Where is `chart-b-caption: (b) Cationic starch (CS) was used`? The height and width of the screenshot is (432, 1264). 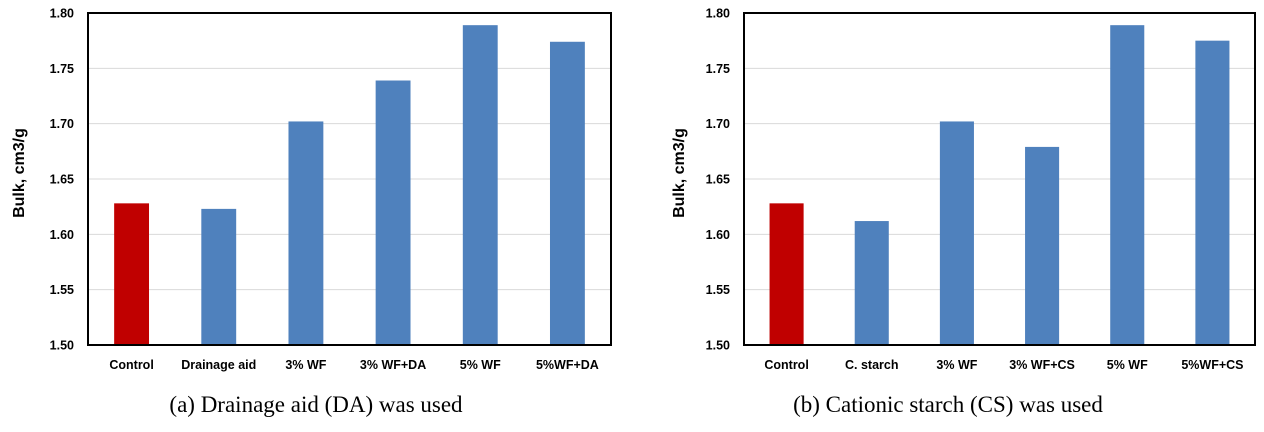 chart-b-caption: (b) Cationic starch (CS) was used is located at coordinates (948, 404).